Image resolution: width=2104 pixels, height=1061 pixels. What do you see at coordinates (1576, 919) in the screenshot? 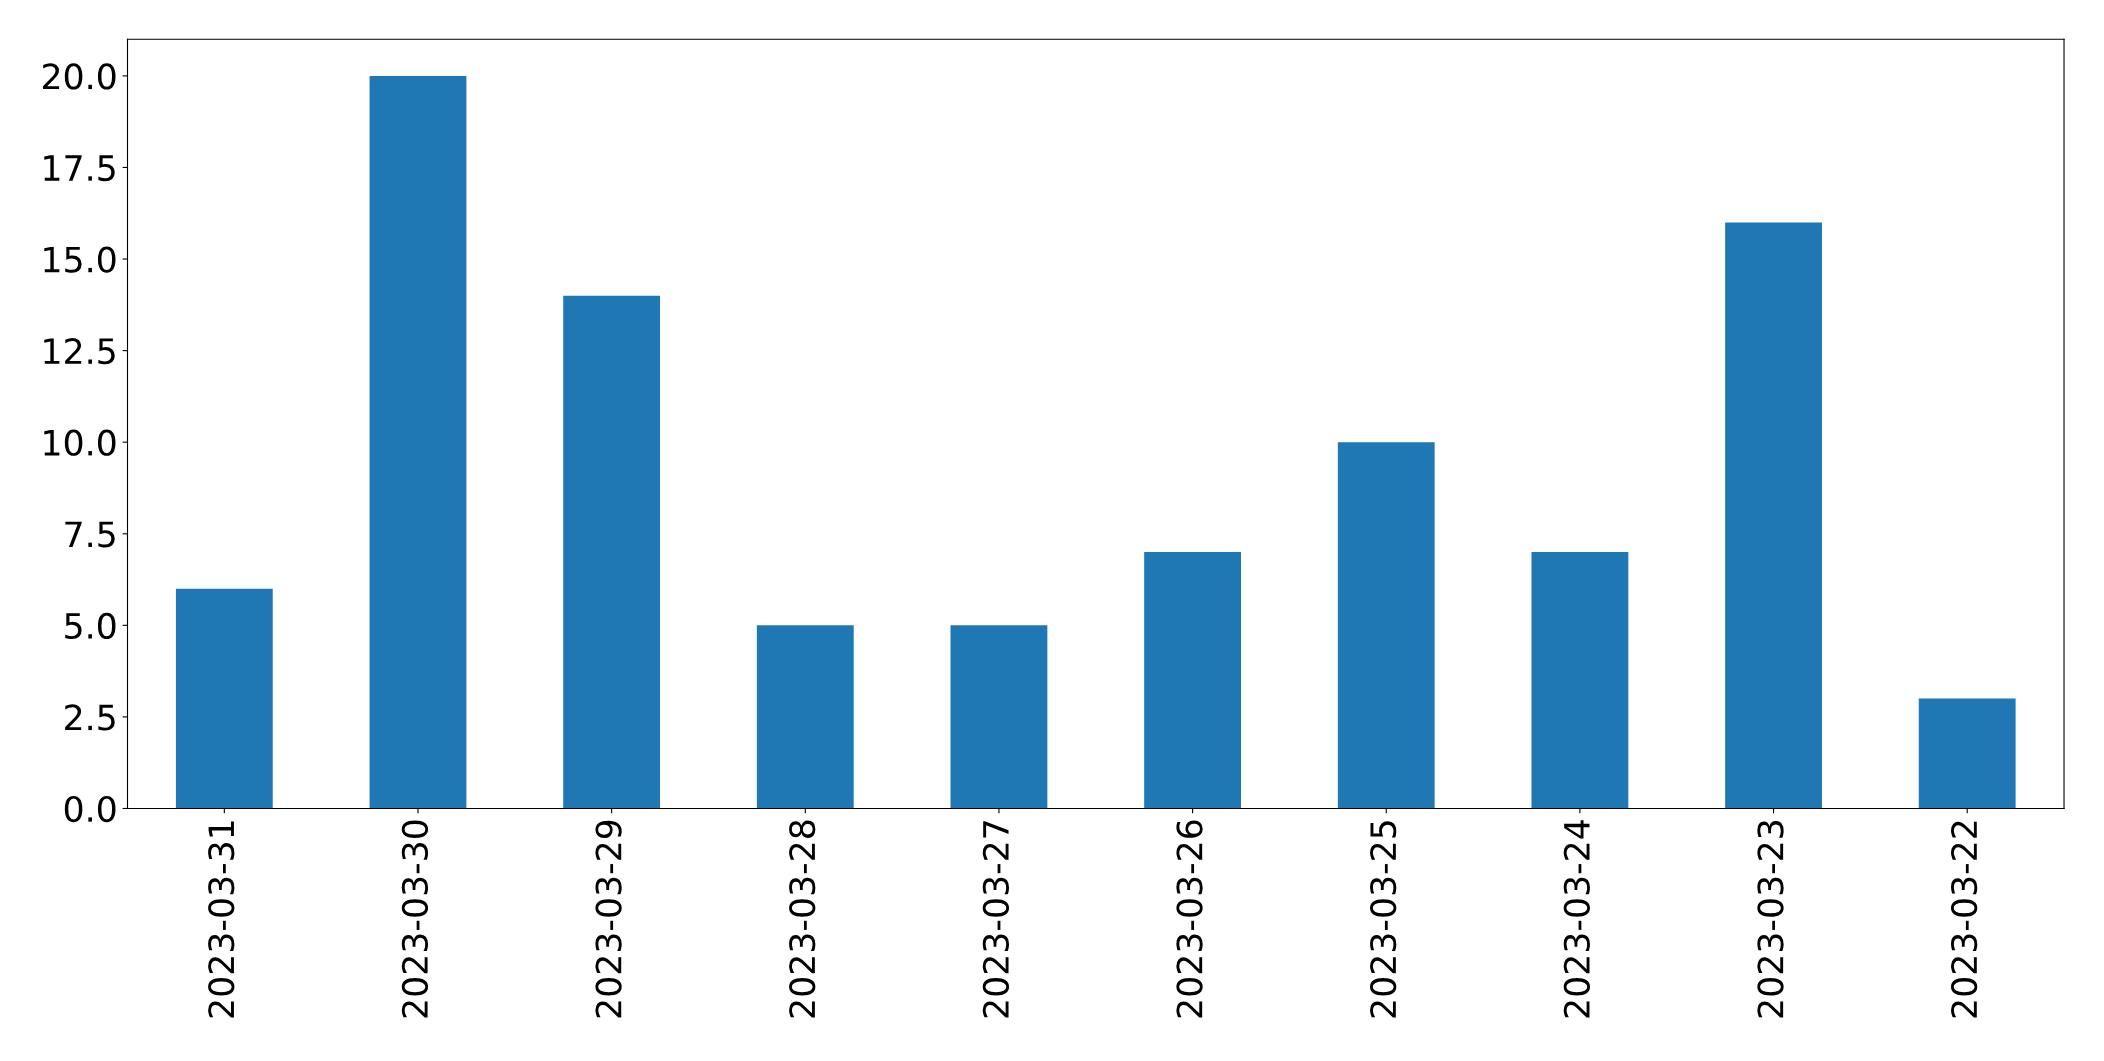
I see `x-tick-label: 2023-03-24` at bounding box center [1576, 919].